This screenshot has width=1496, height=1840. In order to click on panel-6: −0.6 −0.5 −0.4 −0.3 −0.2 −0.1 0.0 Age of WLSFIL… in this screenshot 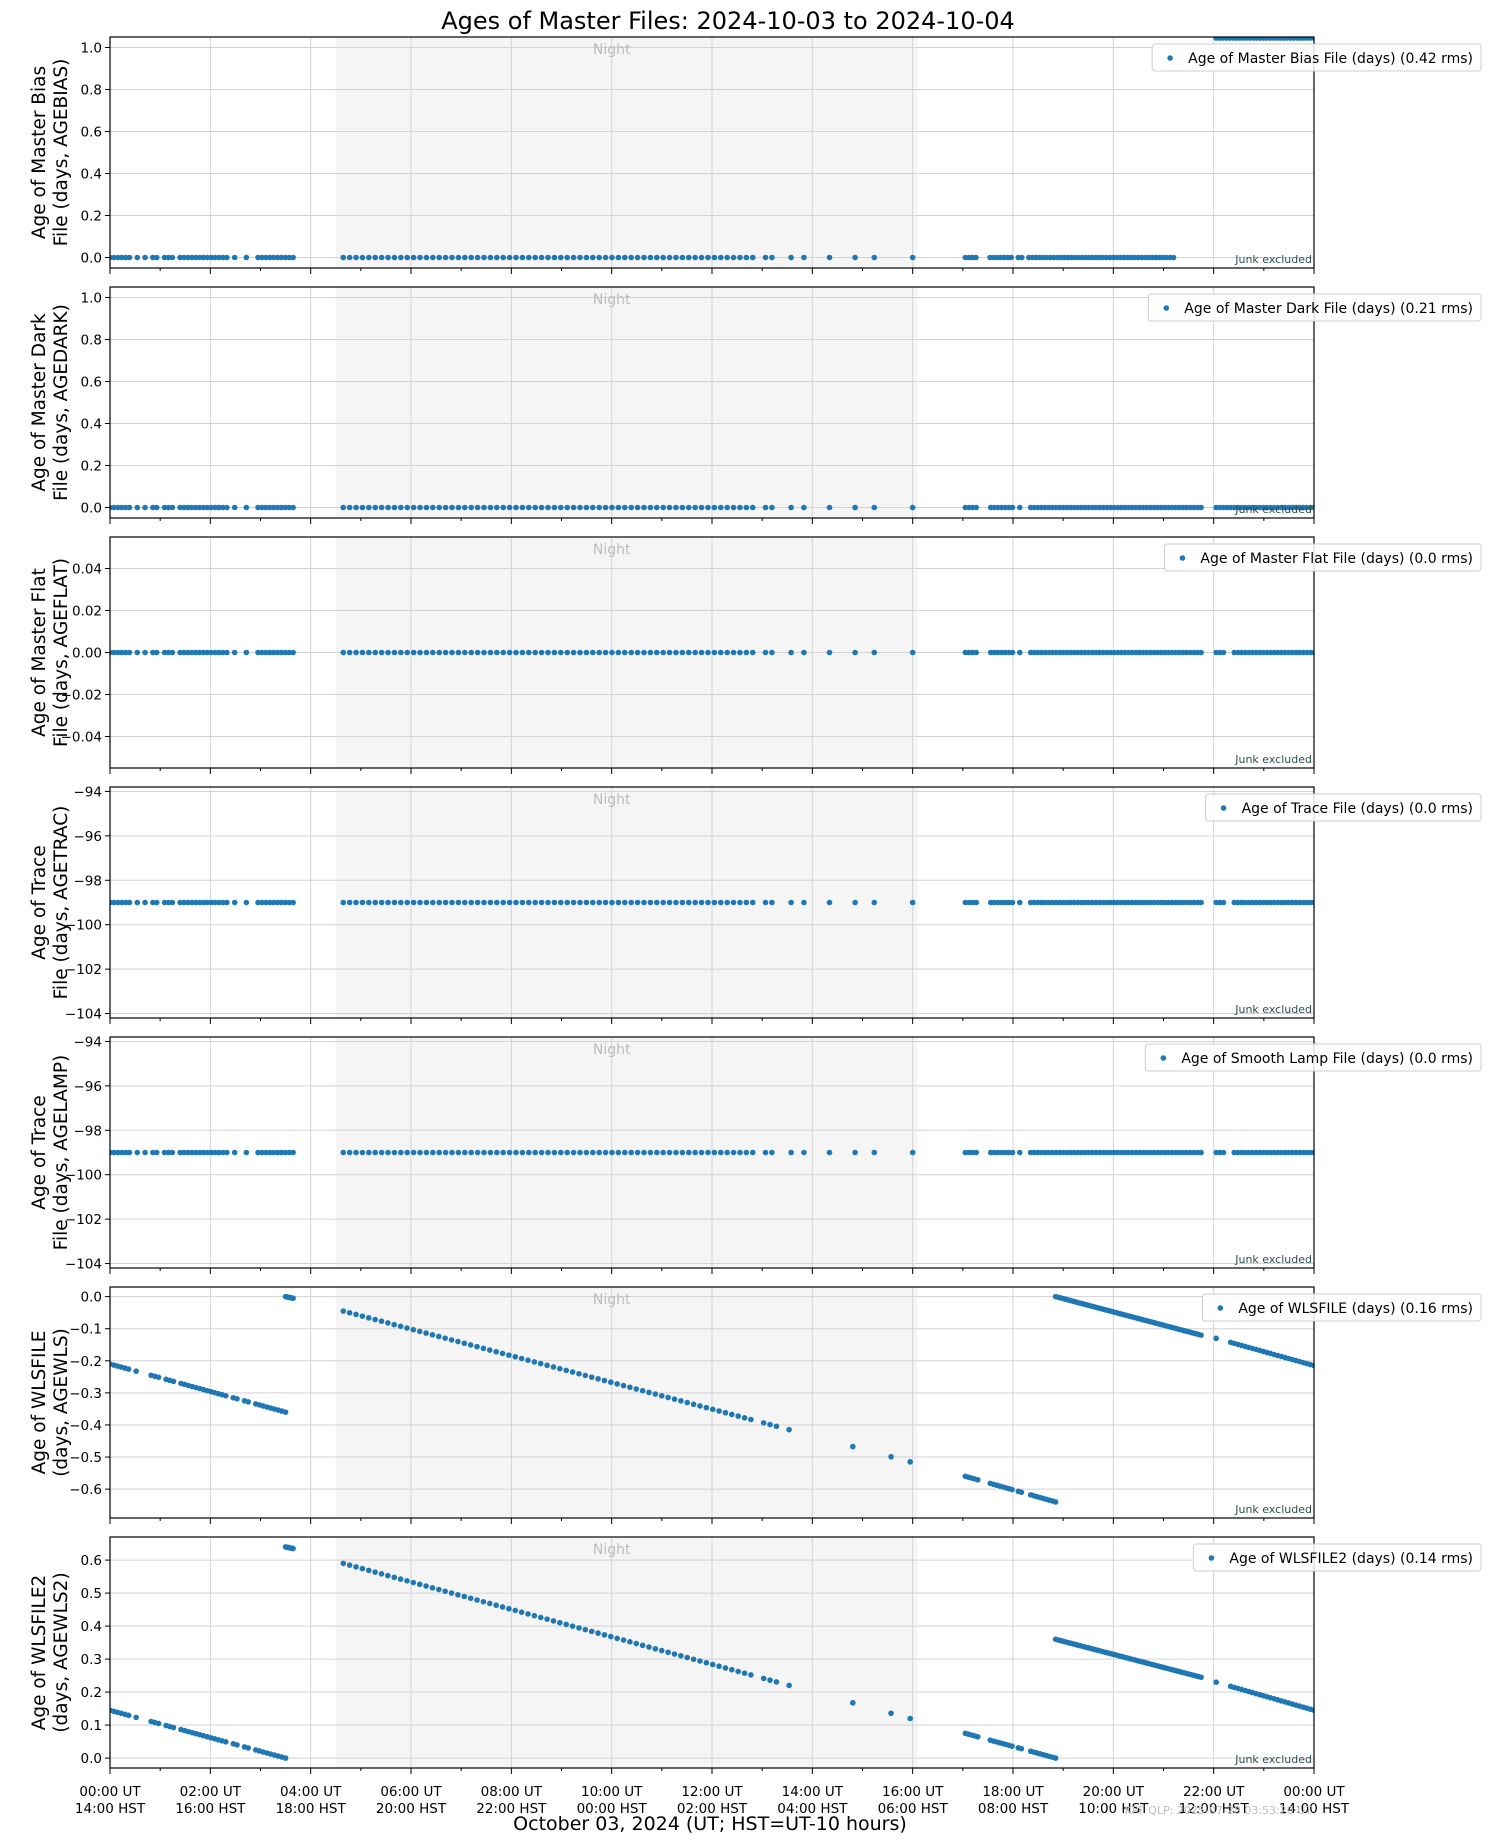, I will do `click(755, 1405)`.